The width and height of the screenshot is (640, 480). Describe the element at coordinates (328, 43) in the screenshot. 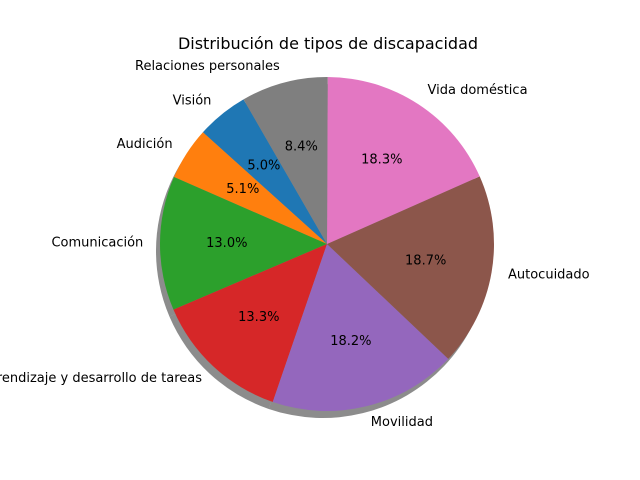

I see `chart-title: Distribución de tipos de discapacidad` at that location.